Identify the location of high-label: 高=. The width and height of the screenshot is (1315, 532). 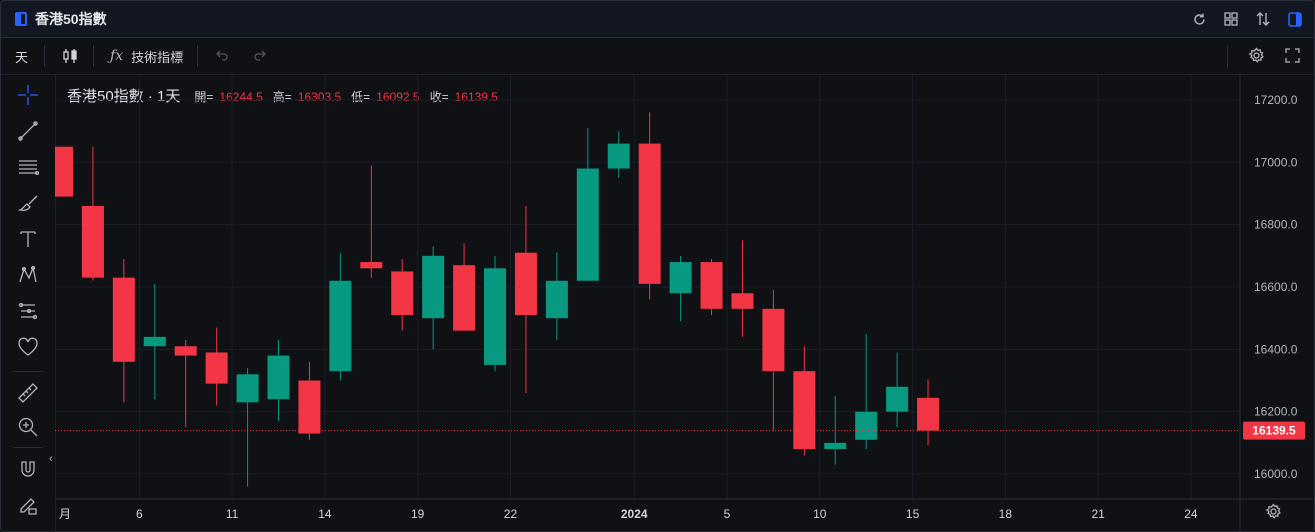
(282, 97).